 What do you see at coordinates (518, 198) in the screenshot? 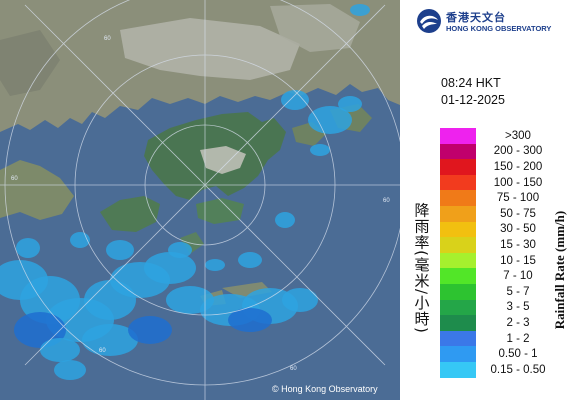
I see `legend-label: 75 - 100` at bounding box center [518, 198].